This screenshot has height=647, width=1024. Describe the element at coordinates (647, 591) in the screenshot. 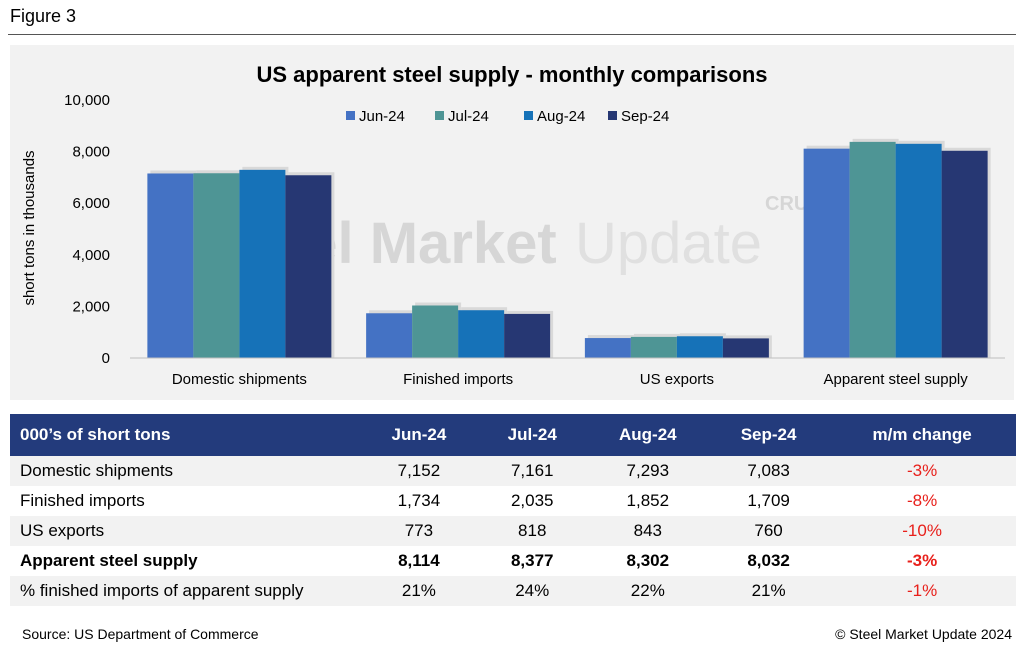

I see `cell-aug: 22%` at that location.